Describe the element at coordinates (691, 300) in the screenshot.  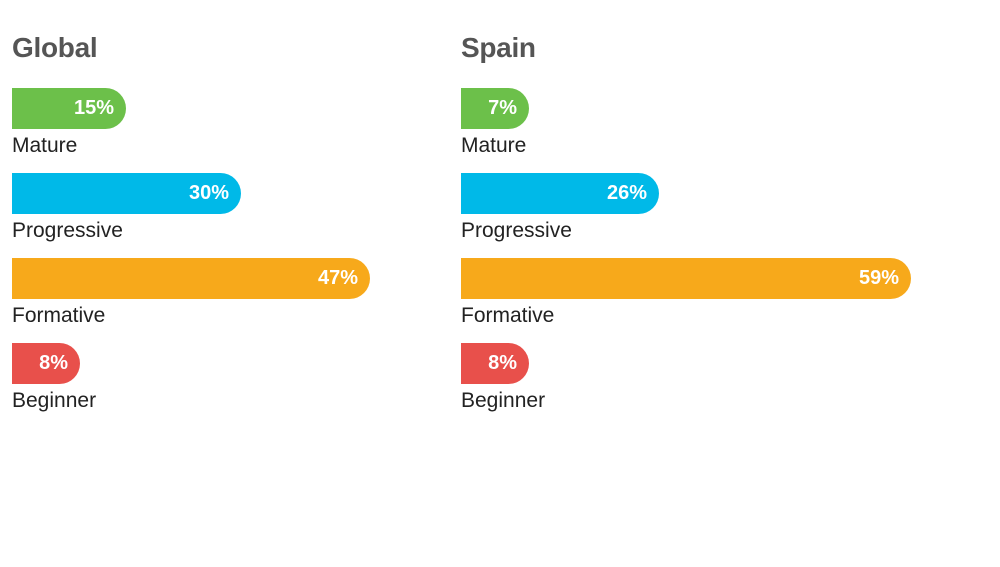
I see `spain-row-formative: 59% Formative` at that location.